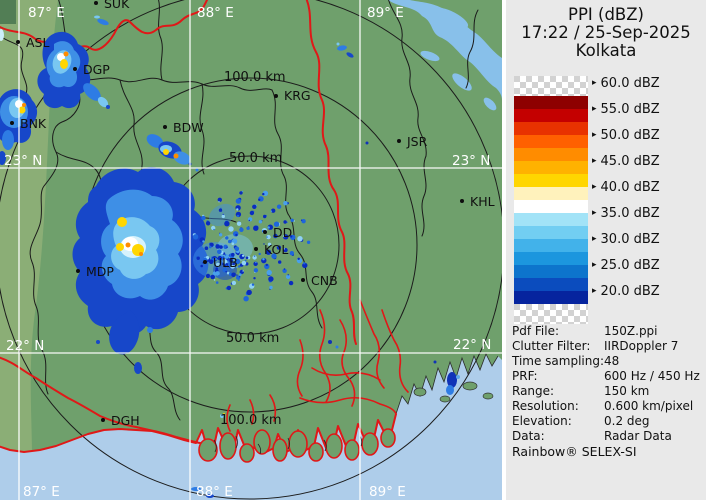 The image size is (706, 500). I want to click on storm-echo-northwest, so click(73, 62).